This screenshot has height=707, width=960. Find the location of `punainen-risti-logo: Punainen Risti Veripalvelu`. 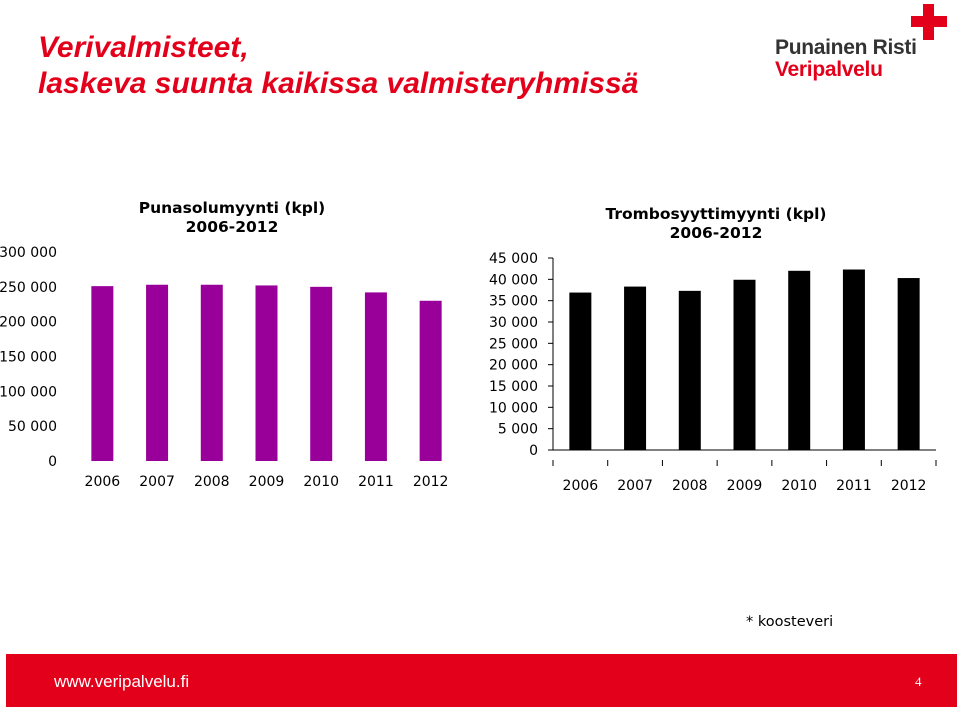

punainen-risti-logo: Punainen Risti Veripalvelu is located at coordinates (865, 44).